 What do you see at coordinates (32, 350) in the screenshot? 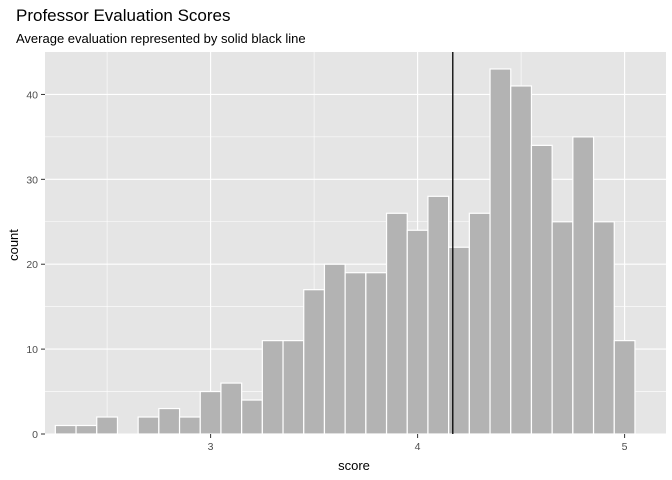
I see `y-tick-label: 10` at bounding box center [32, 350].